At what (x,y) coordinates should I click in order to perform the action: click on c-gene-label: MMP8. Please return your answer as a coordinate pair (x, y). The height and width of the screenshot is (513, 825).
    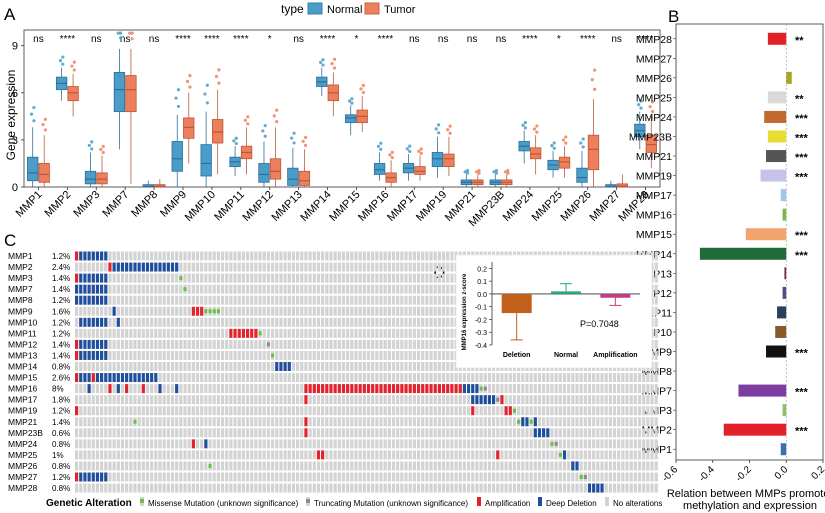
    Looking at the image, I should click on (20, 300).